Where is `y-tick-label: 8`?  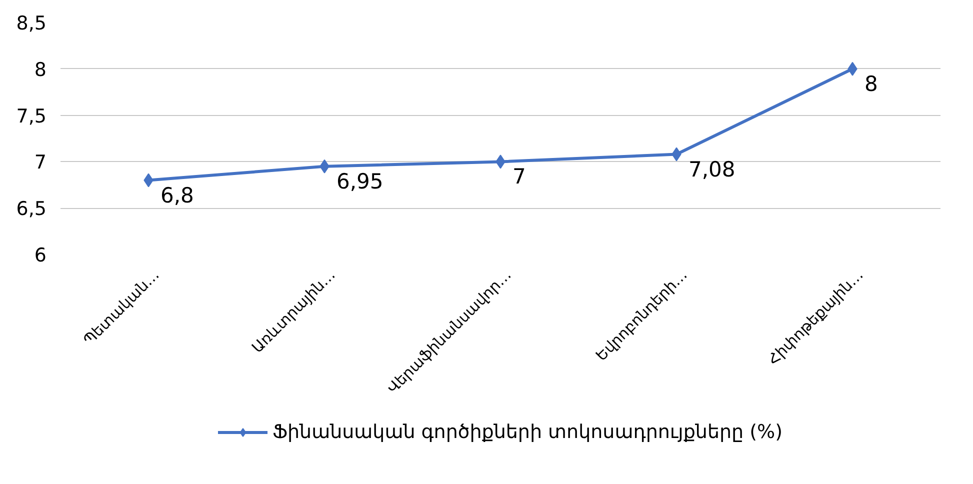 y-tick-label: 8 is located at coordinates (40, 69).